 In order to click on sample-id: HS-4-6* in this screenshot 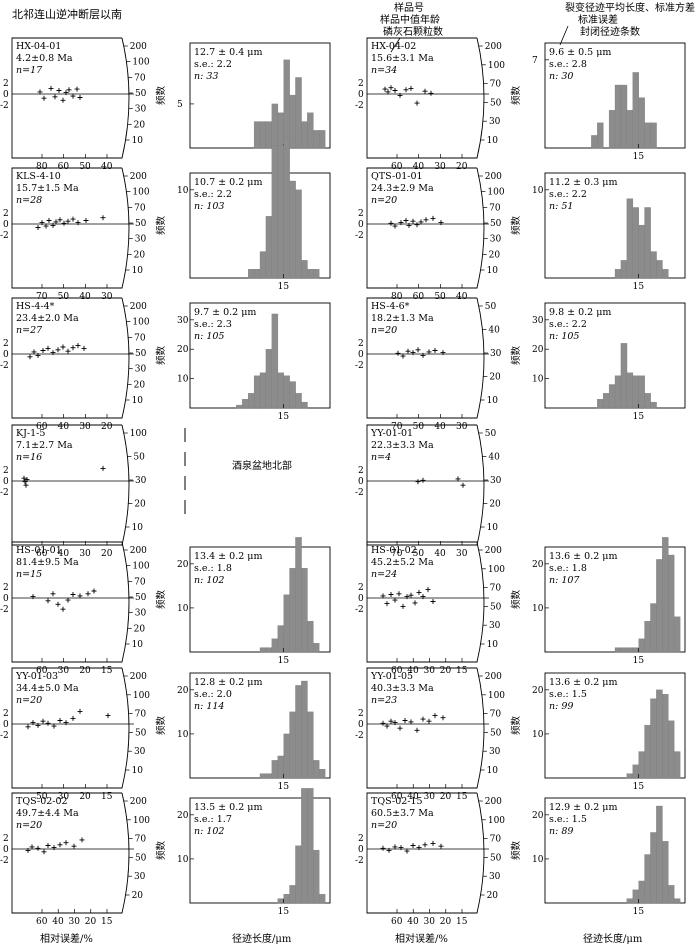, I will do `click(390, 306)`.